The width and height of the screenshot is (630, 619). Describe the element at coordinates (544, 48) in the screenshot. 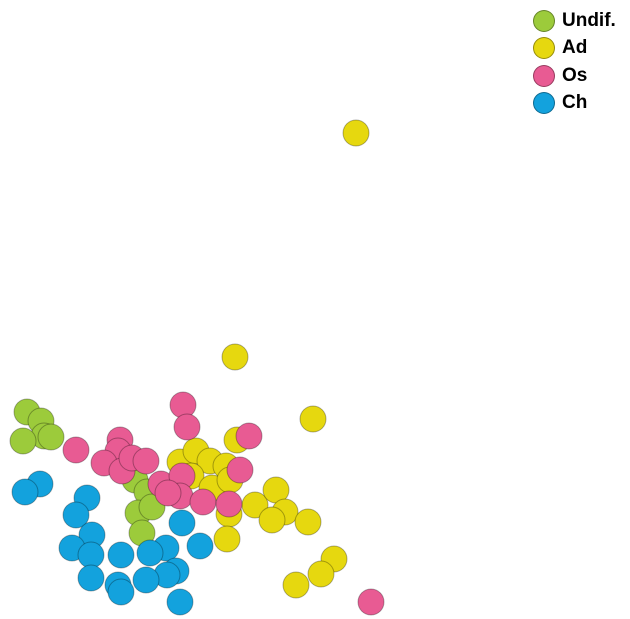

I see `legend-swatch-ad` at that location.